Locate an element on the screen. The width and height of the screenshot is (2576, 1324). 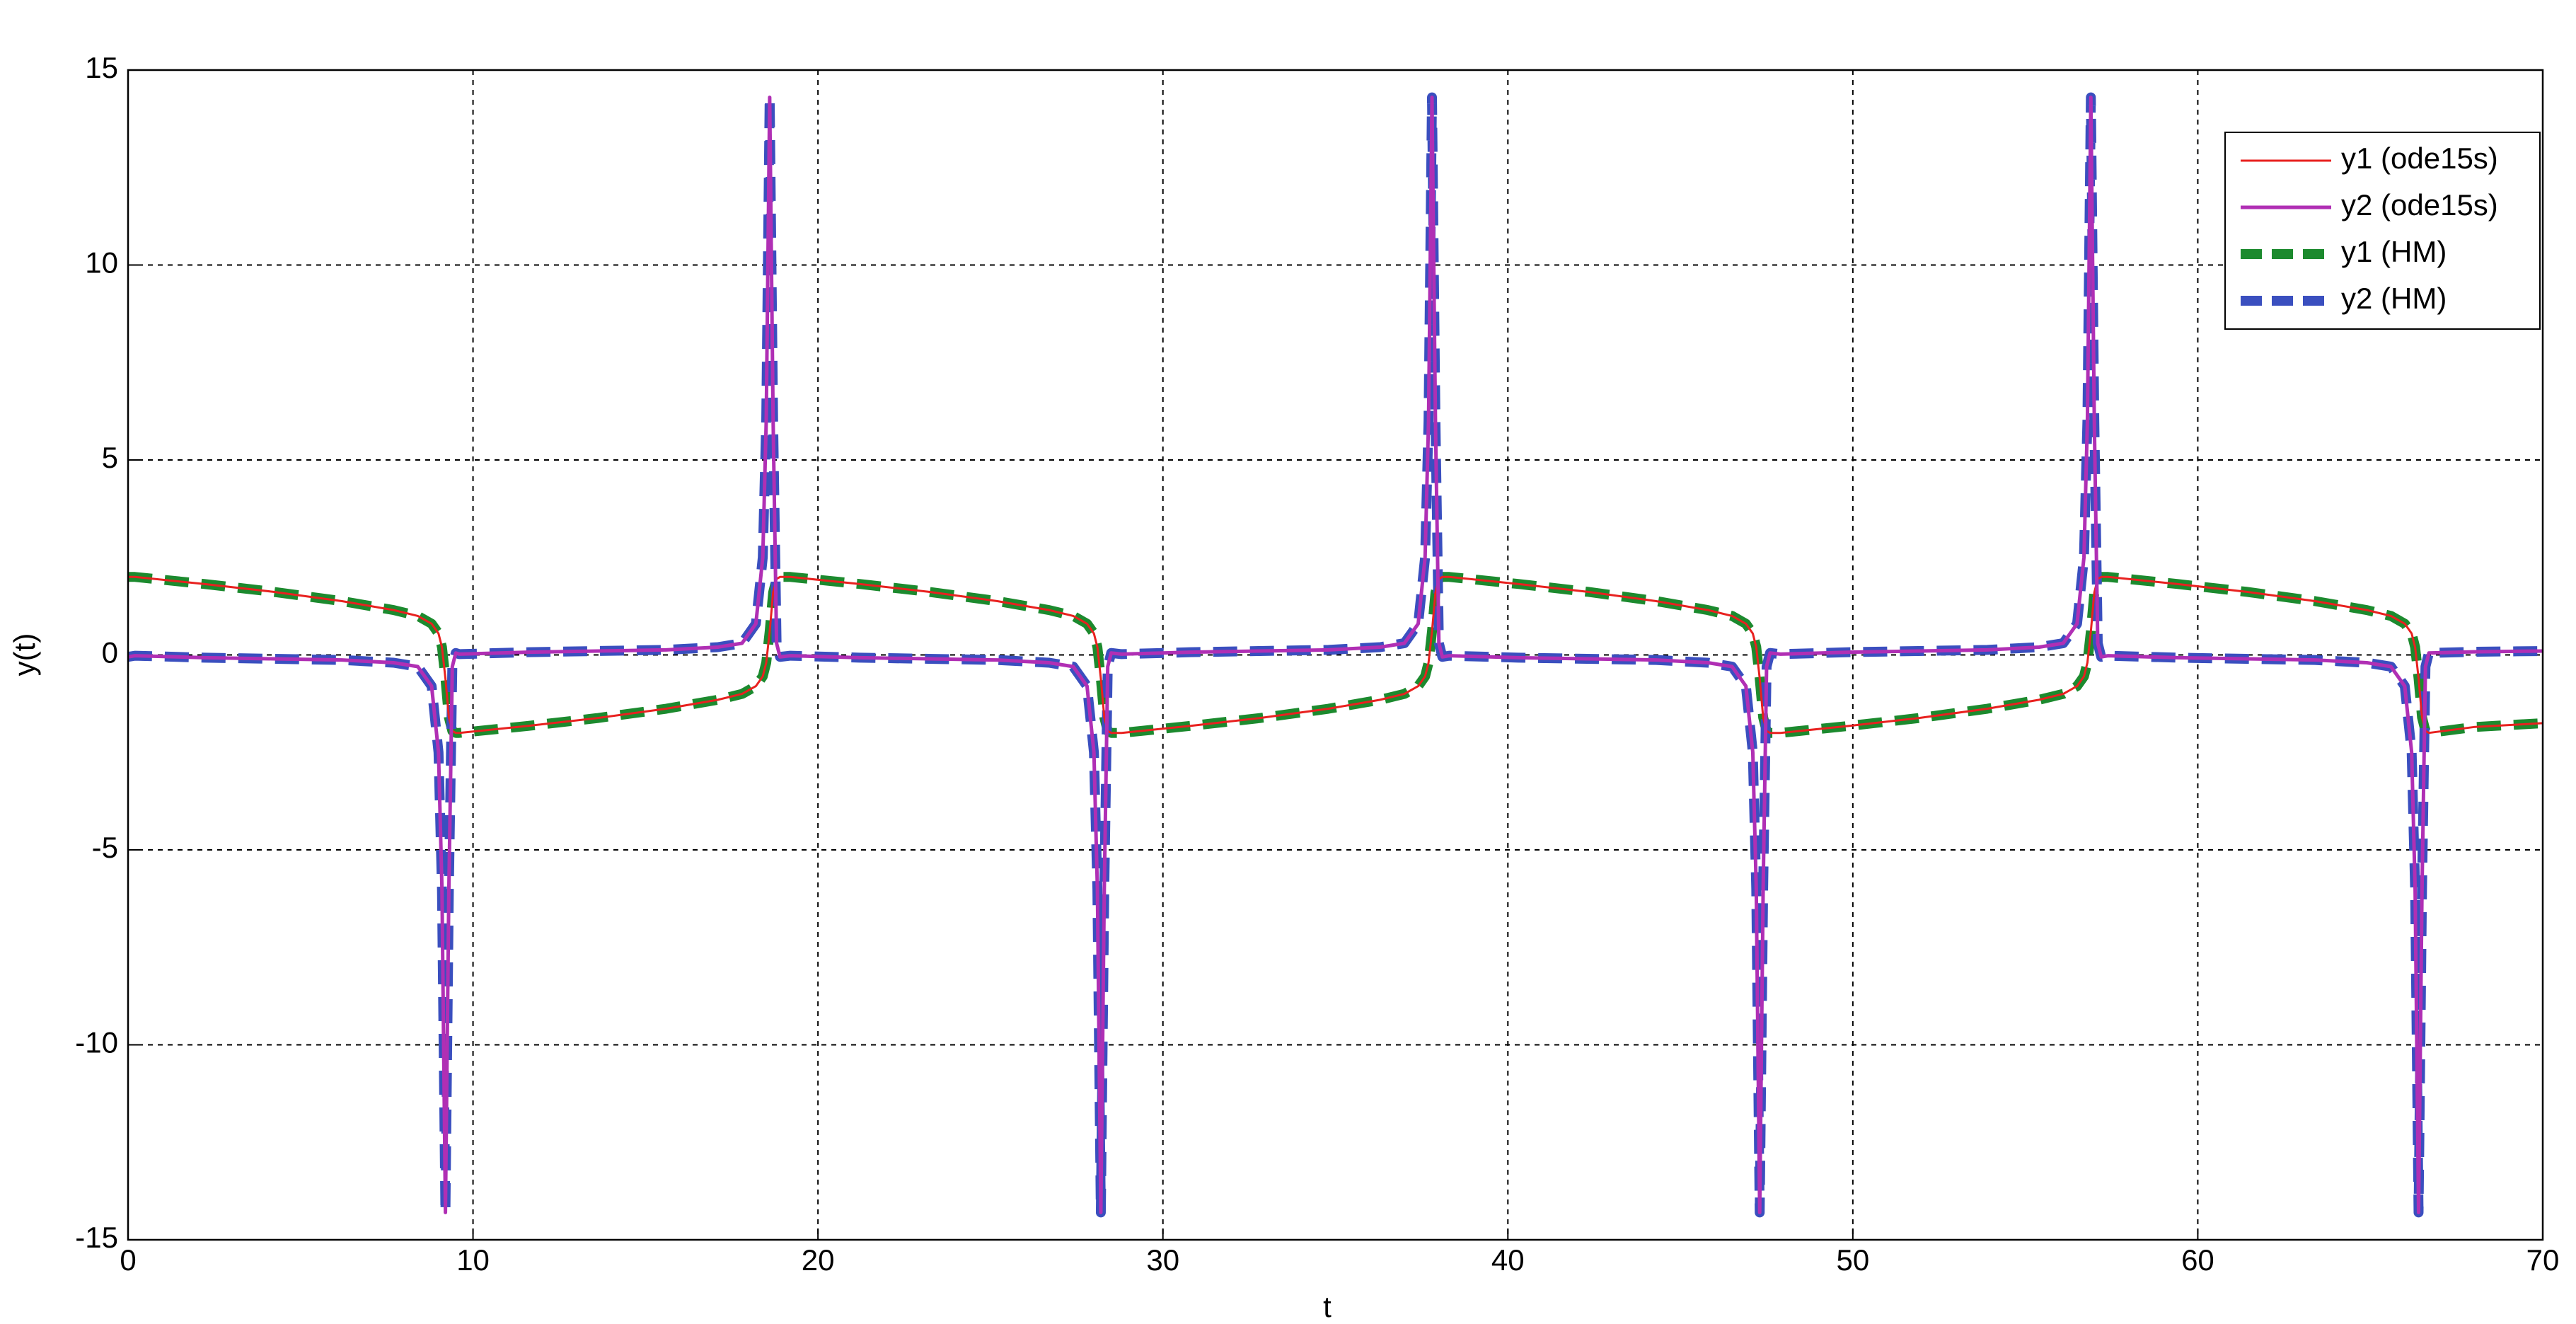
series-line is located at coordinates (1335, 655).